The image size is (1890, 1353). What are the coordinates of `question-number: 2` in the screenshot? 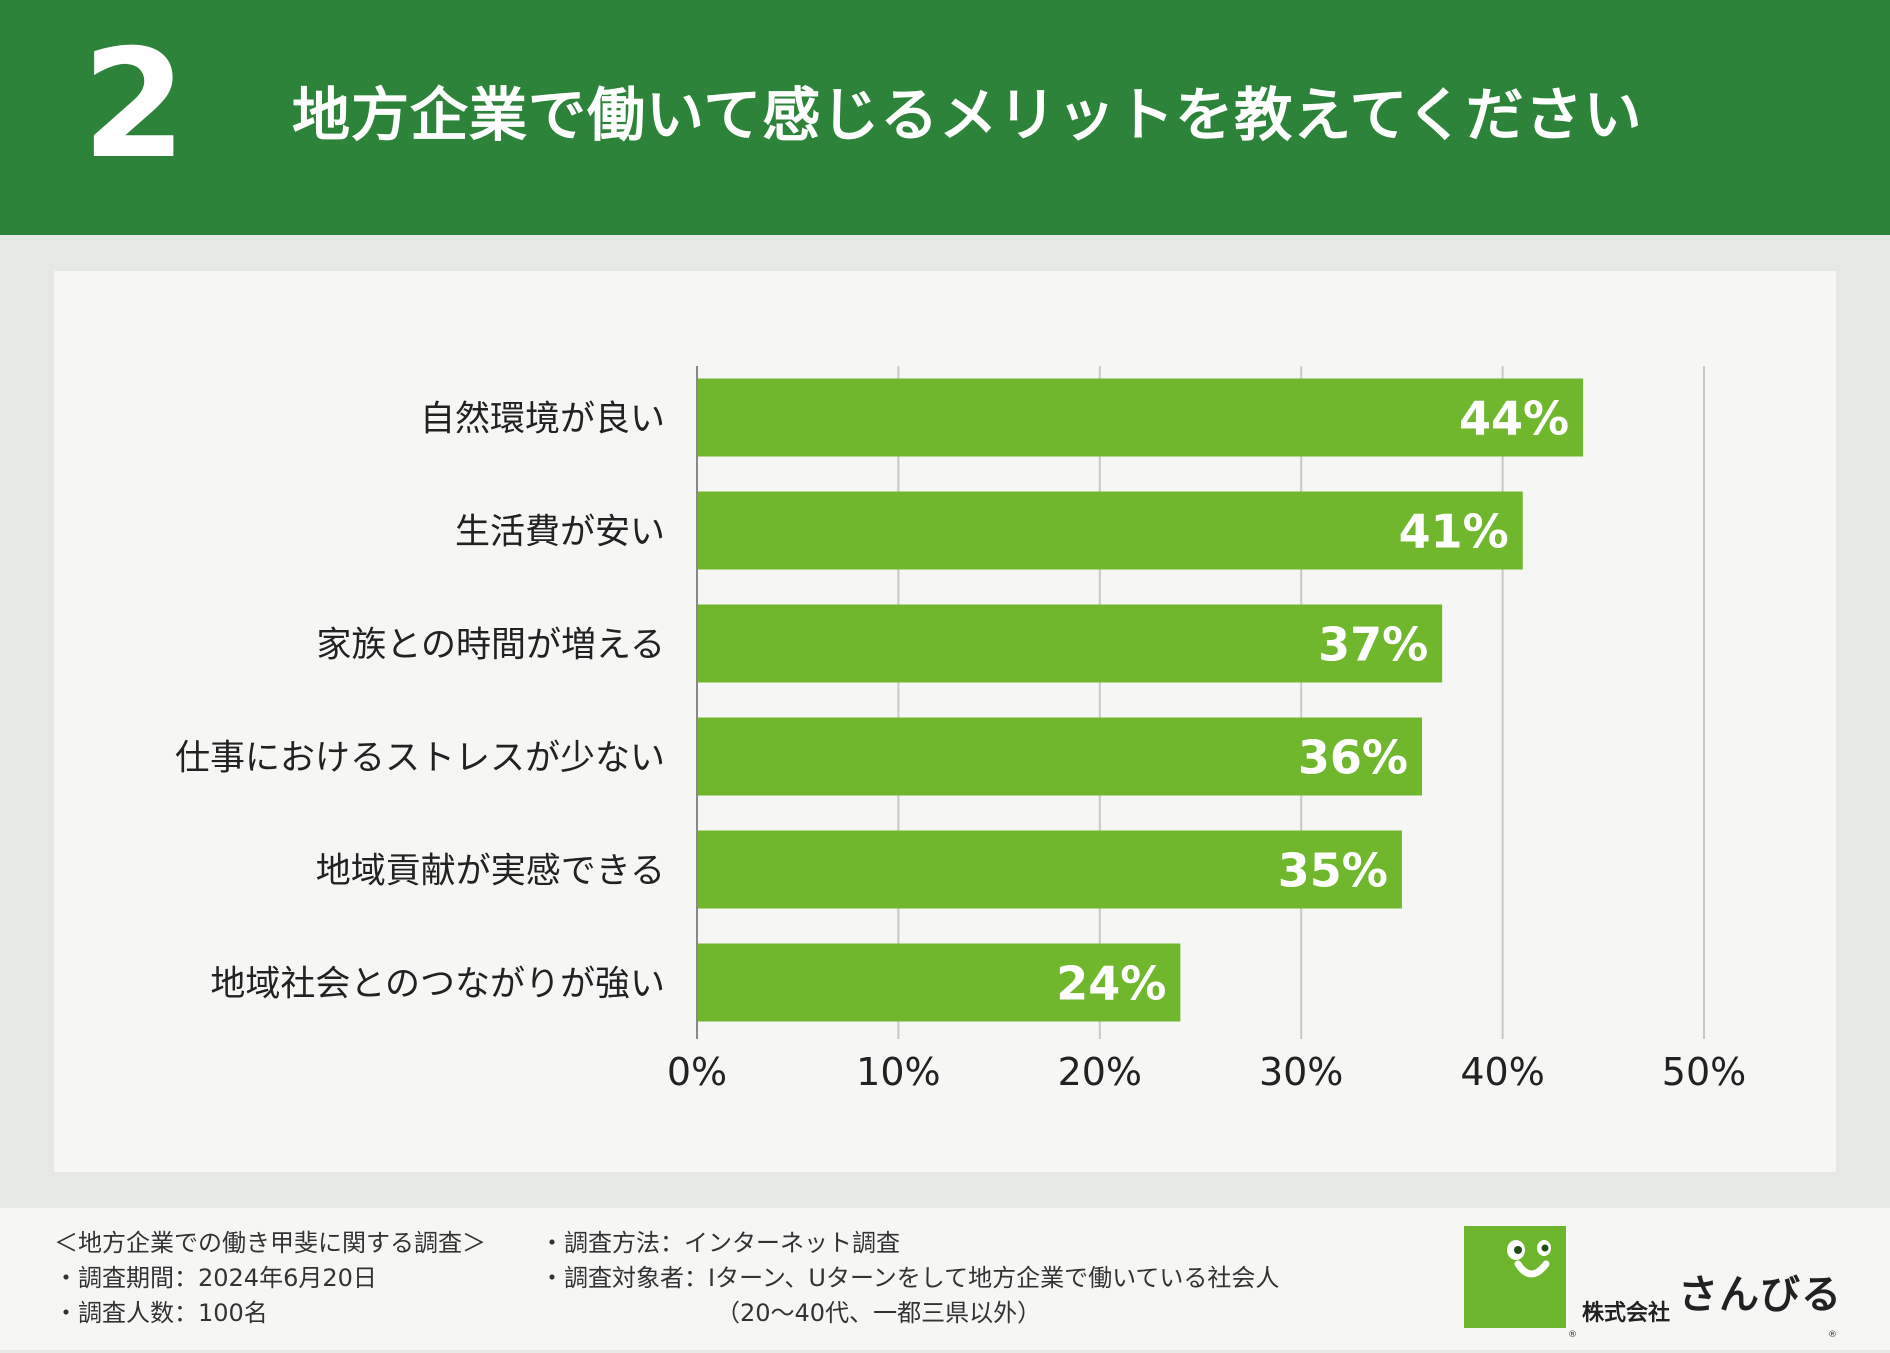 It's located at (134, 105).